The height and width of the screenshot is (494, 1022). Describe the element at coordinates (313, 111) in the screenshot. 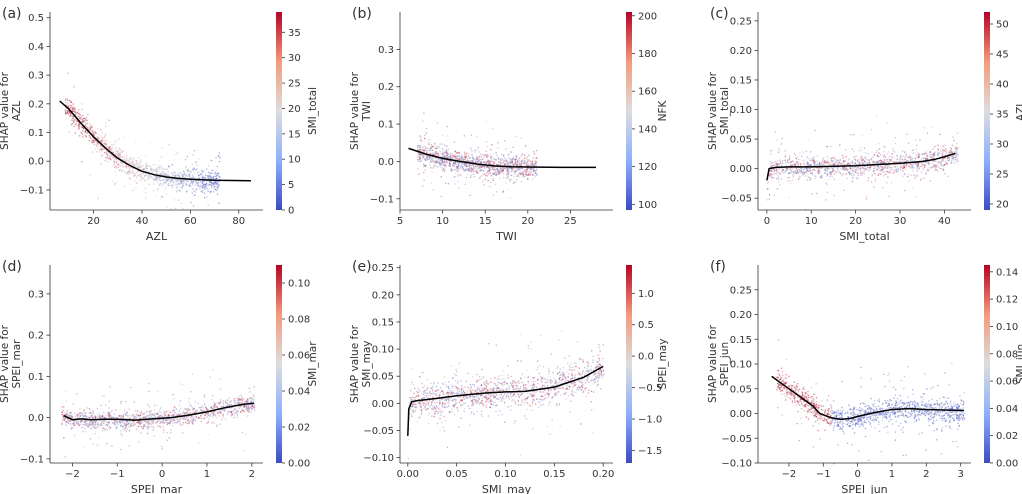

I see `colorbar-label: SMI_total` at that location.